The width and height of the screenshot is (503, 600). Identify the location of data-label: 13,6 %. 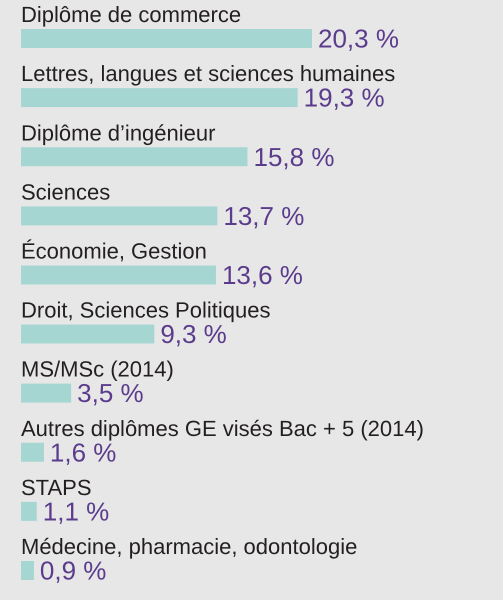
(262, 275).